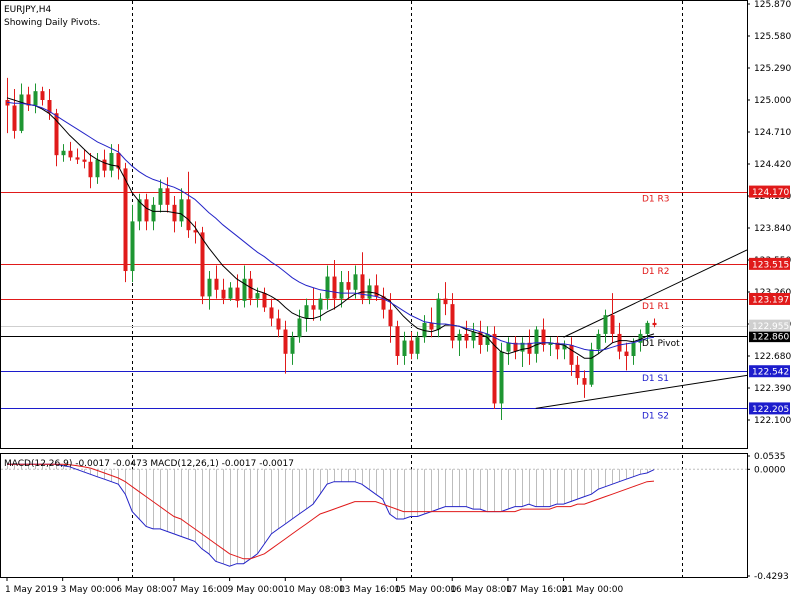 The width and height of the screenshot is (800, 600). Describe the element at coordinates (641, 391) in the screenshot. I see `trendline` at that location.